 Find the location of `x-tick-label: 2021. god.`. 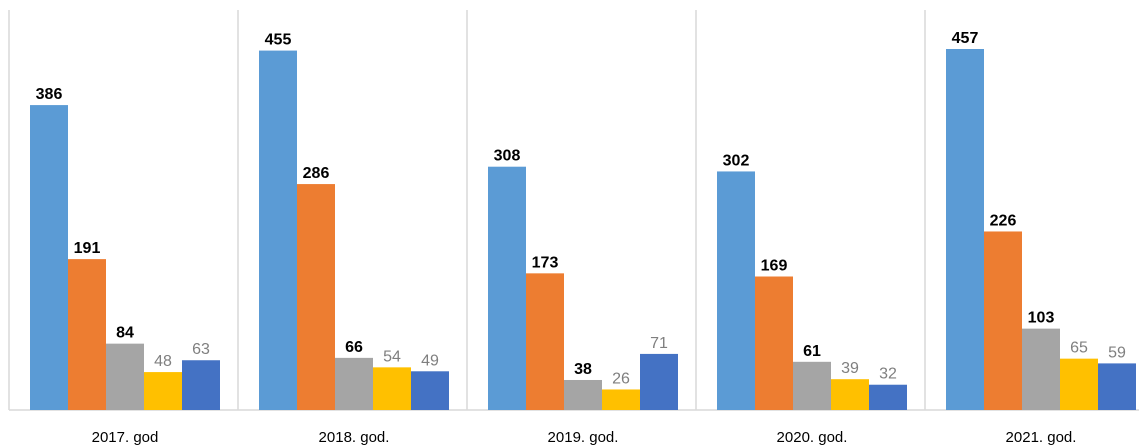

x-tick-label: 2021. god. is located at coordinates (1041, 437).